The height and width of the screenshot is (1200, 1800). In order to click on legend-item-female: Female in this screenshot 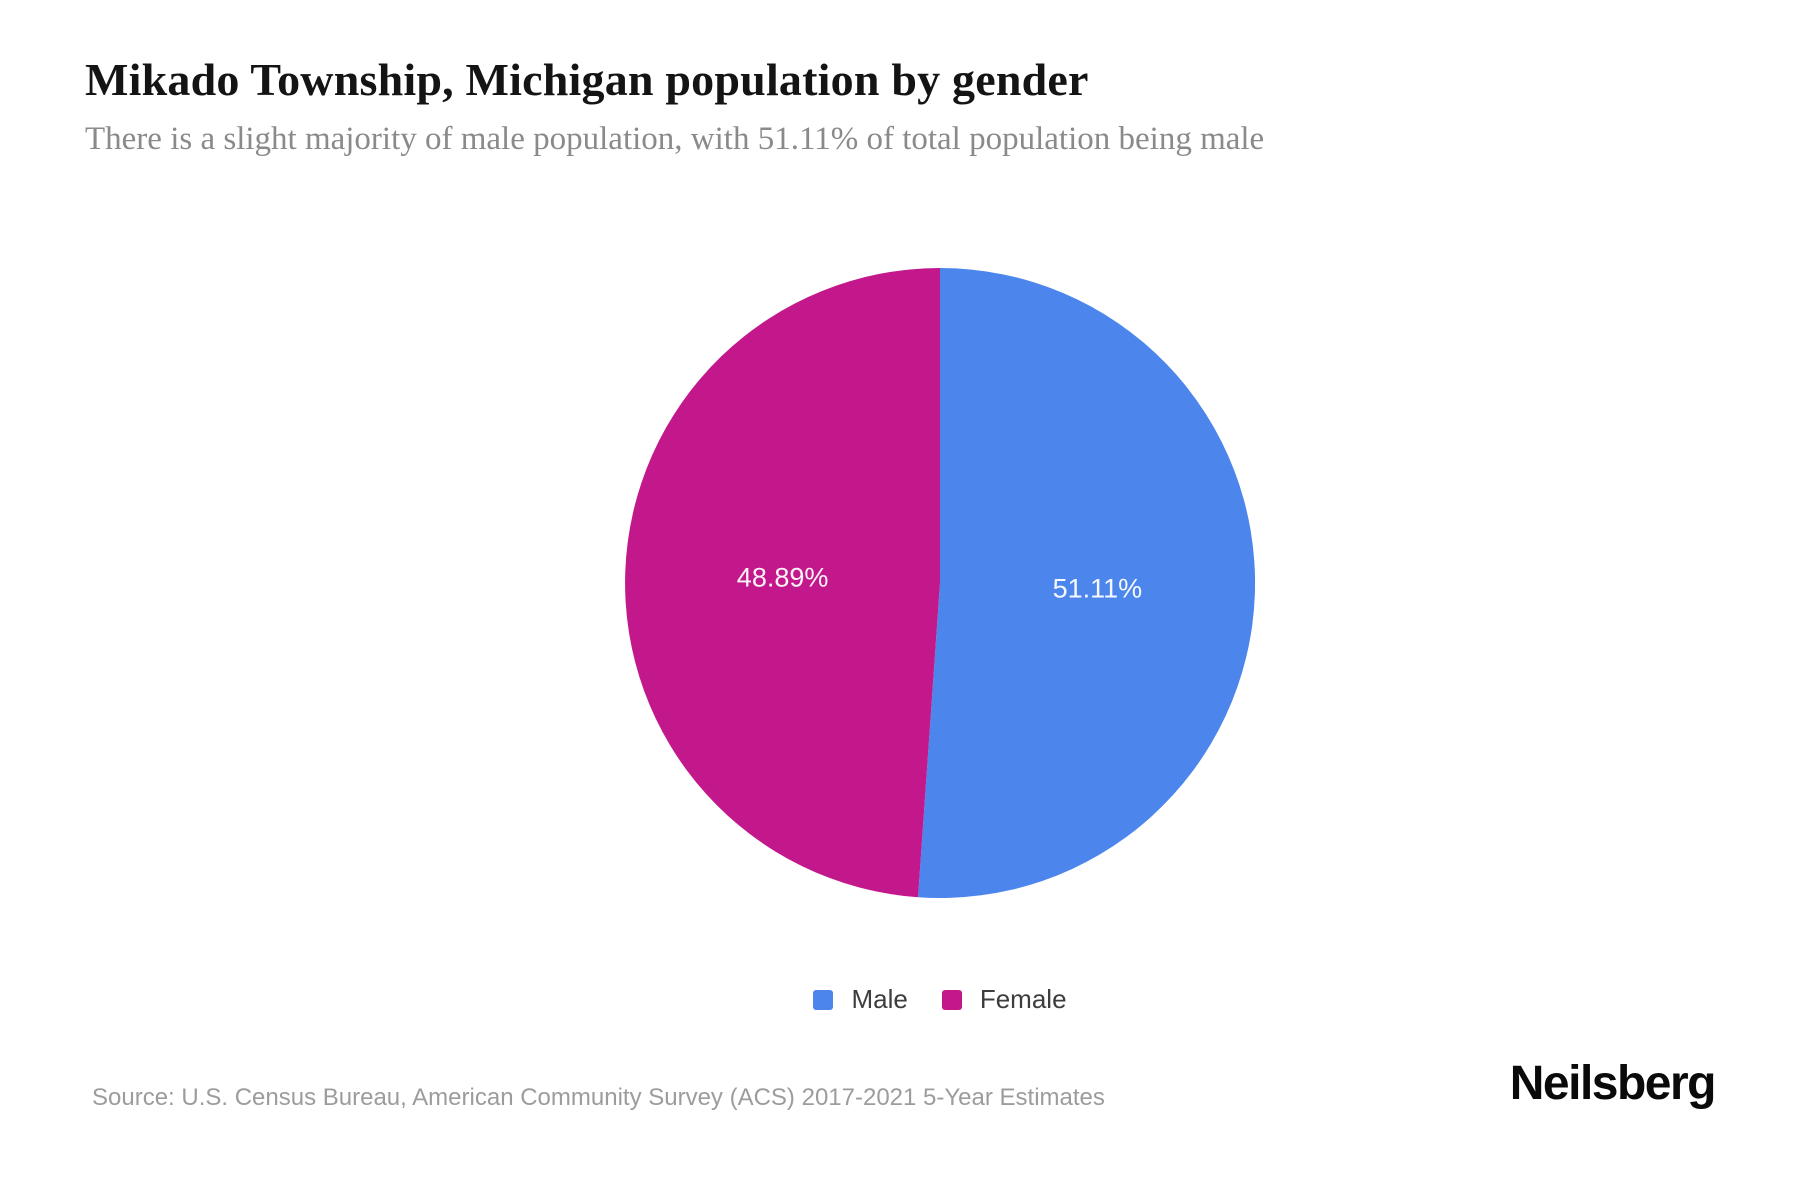, I will do `click(1004, 999)`.